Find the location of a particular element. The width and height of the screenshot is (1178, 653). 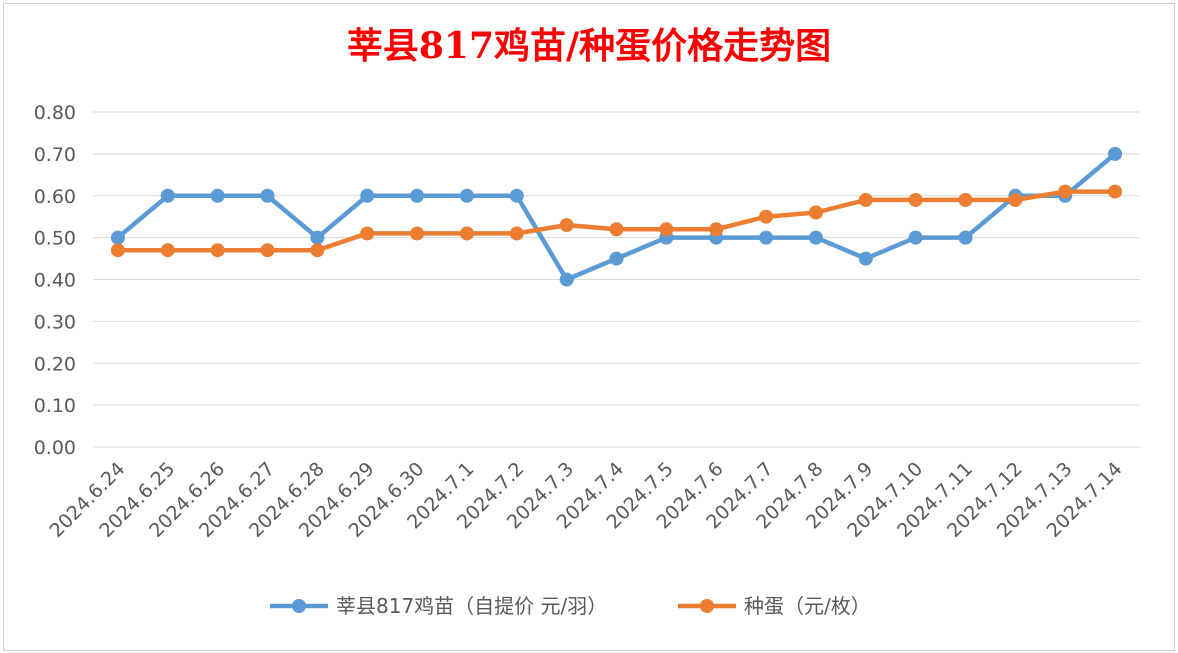

legend: 莘县817鸡苗（自提价 元/羽） 种蛋（元/枚） is located at coordinates (570, 606).